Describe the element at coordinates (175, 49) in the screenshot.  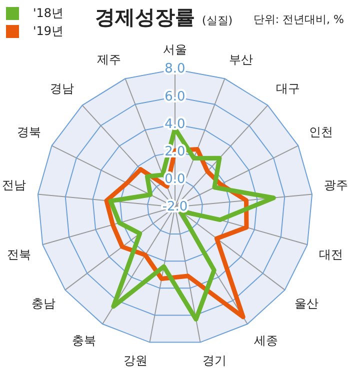
I see `spoke-label: 서울` at that location.